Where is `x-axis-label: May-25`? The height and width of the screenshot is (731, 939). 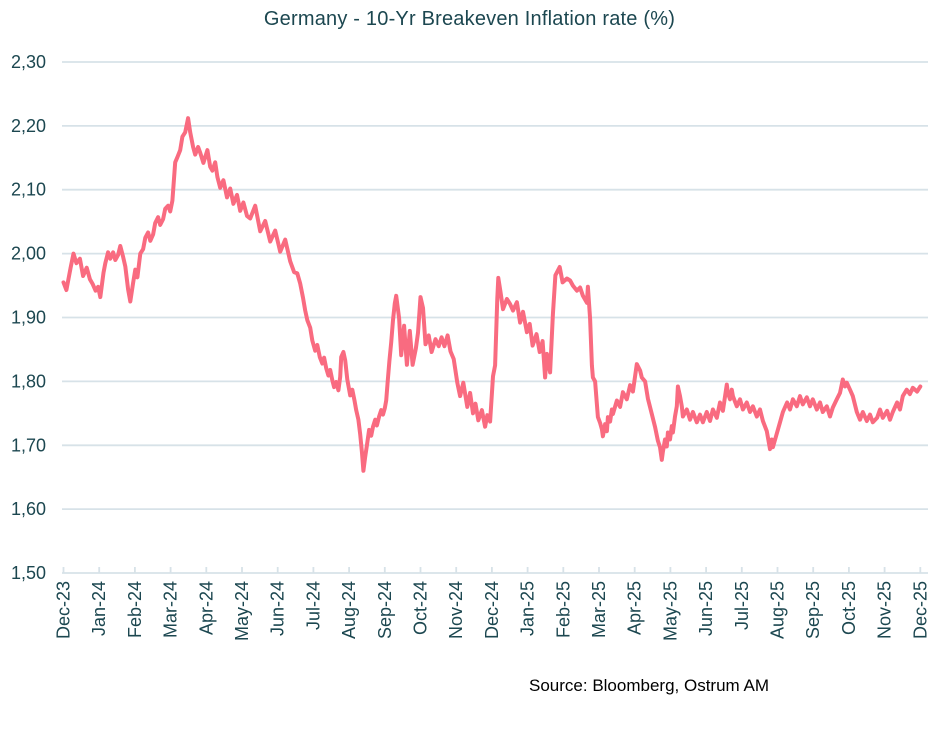
x-axis-label: May-25 is located at coordinates (670, 611).